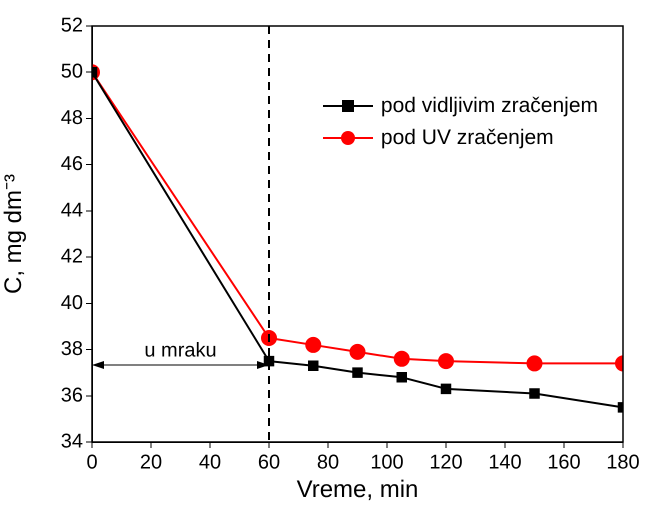 This screenshot has height=505, width=648. Describe the element at coordinates (269, 463) in the screenshot. I see `x-tick-label: 60` at that location.